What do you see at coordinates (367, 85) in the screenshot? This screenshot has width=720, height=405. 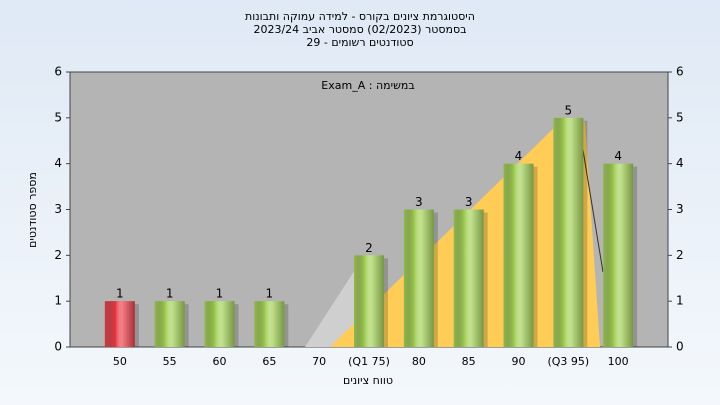 I see `annotation: במשימה : Exam_A` at bounding box center [367, 85].